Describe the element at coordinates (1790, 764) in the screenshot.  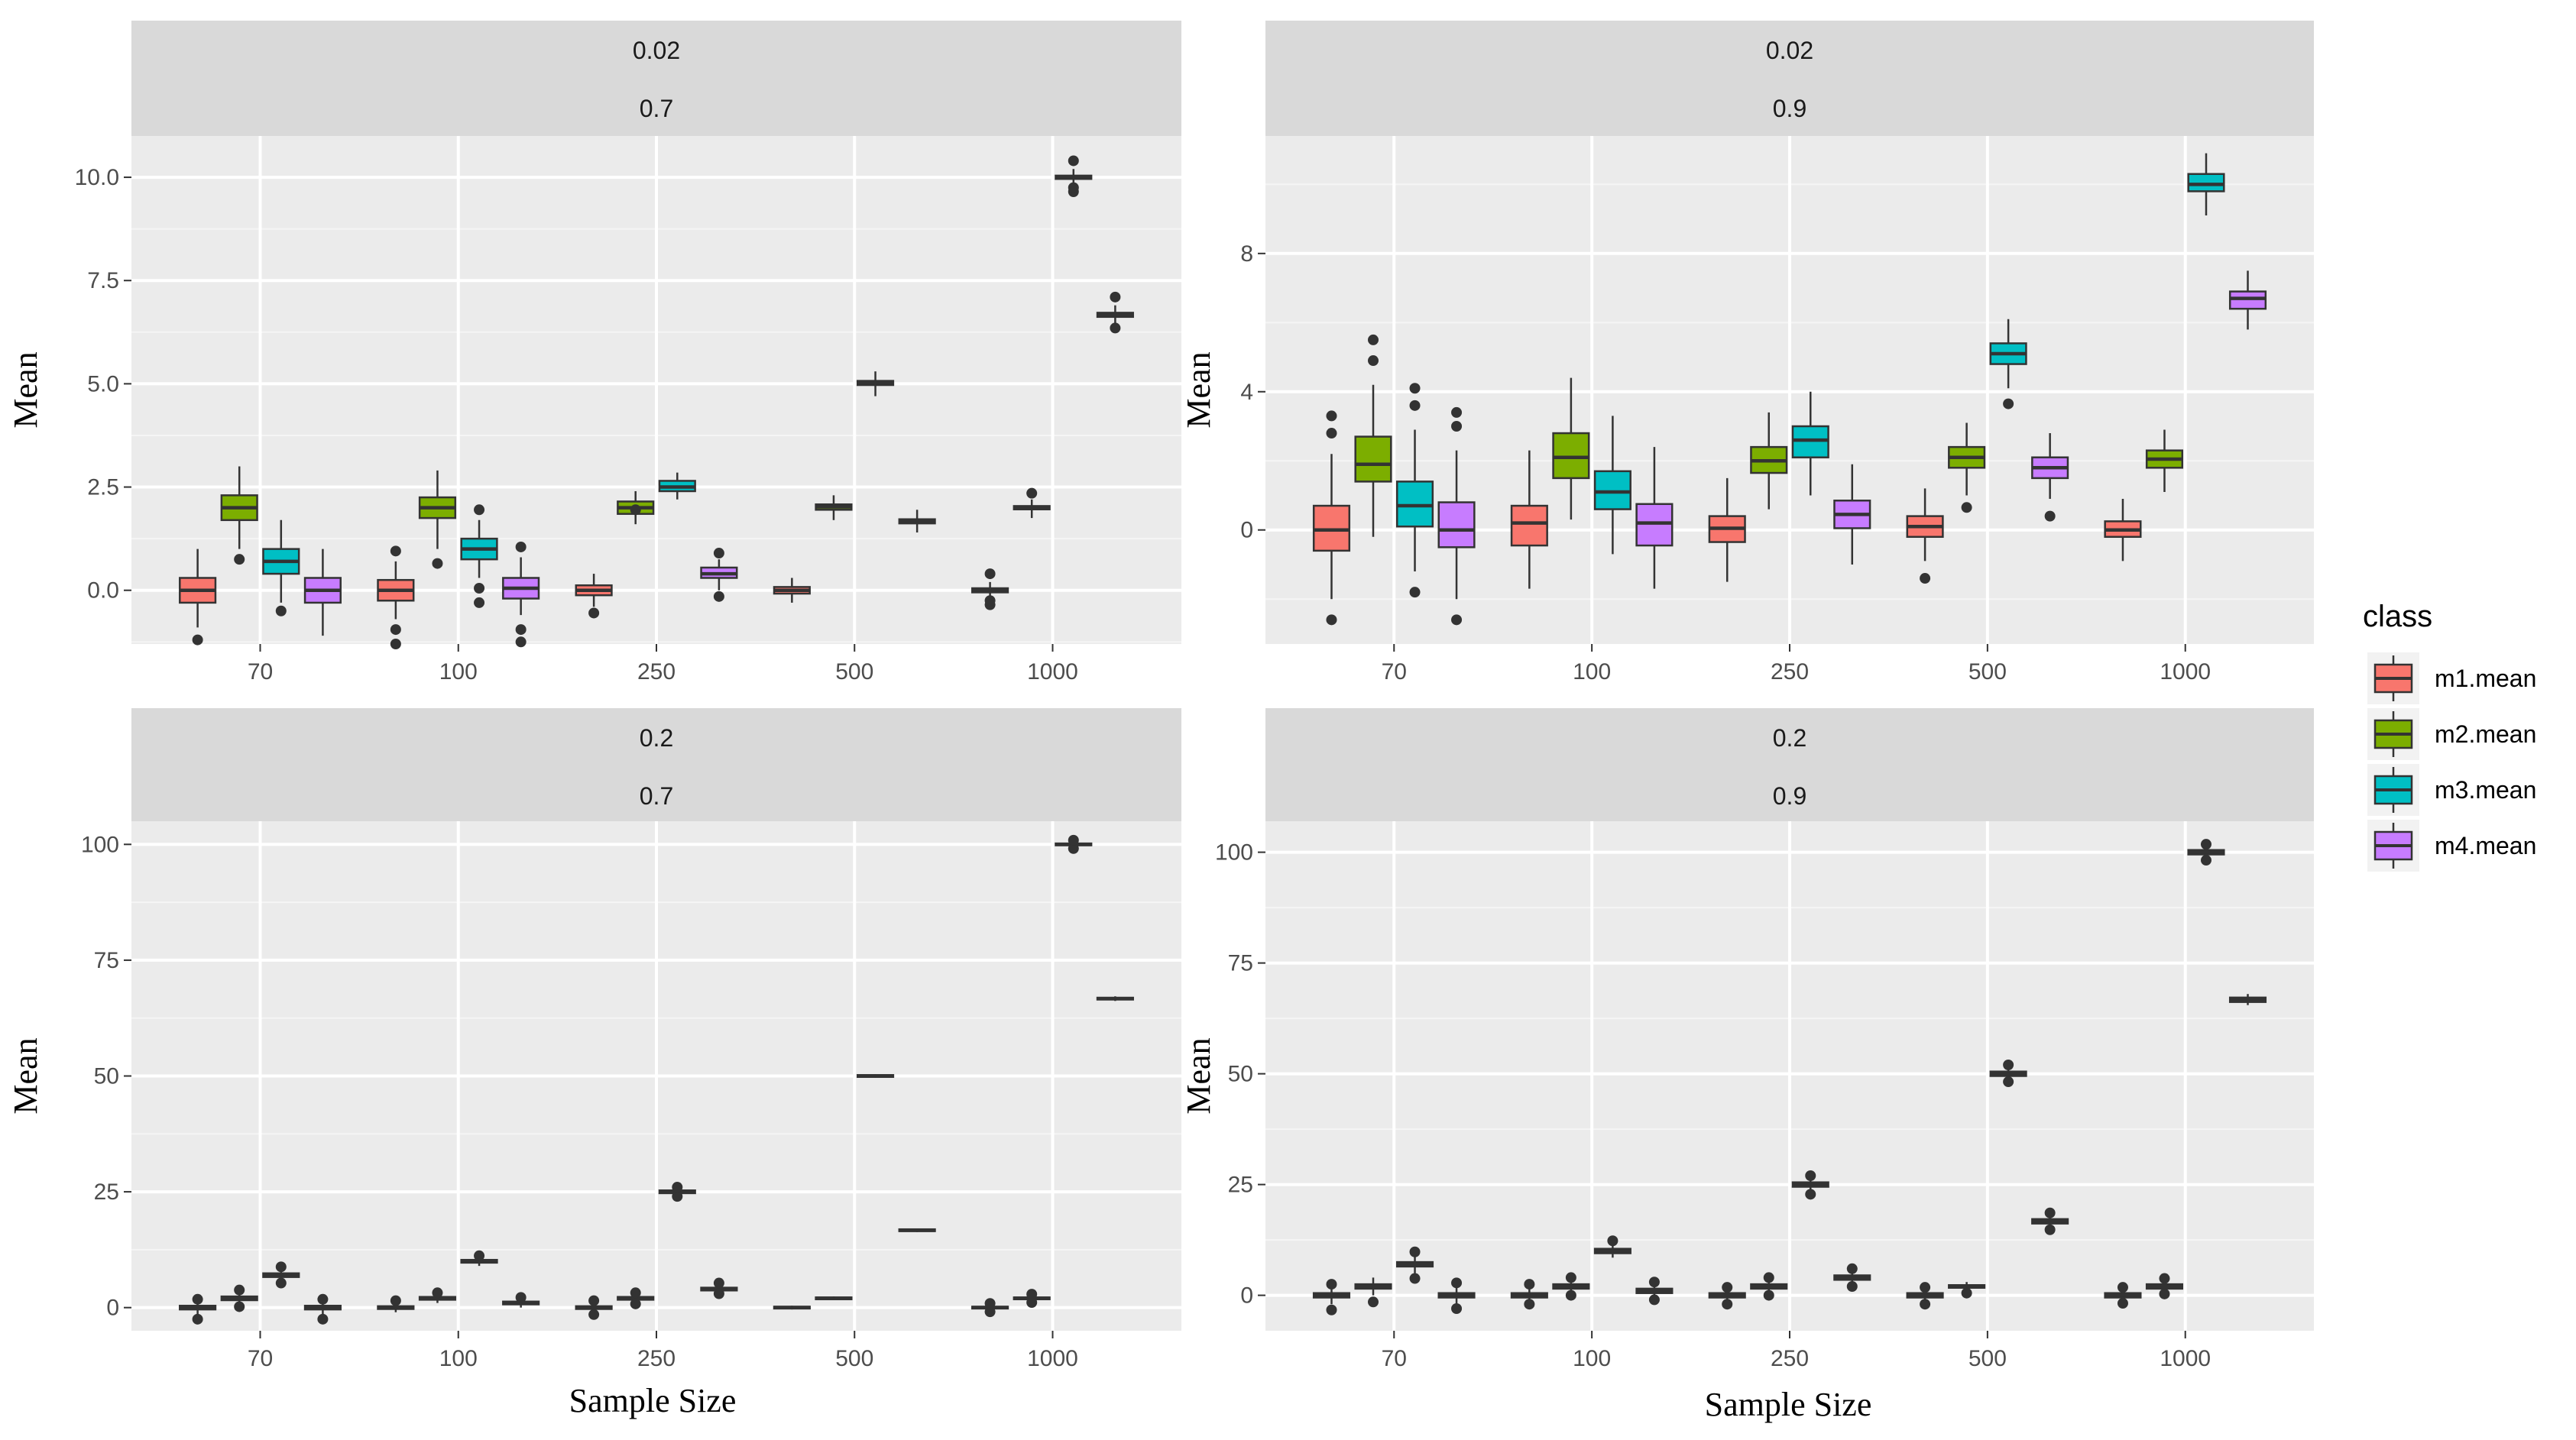
I see `facet-strip` at that location.